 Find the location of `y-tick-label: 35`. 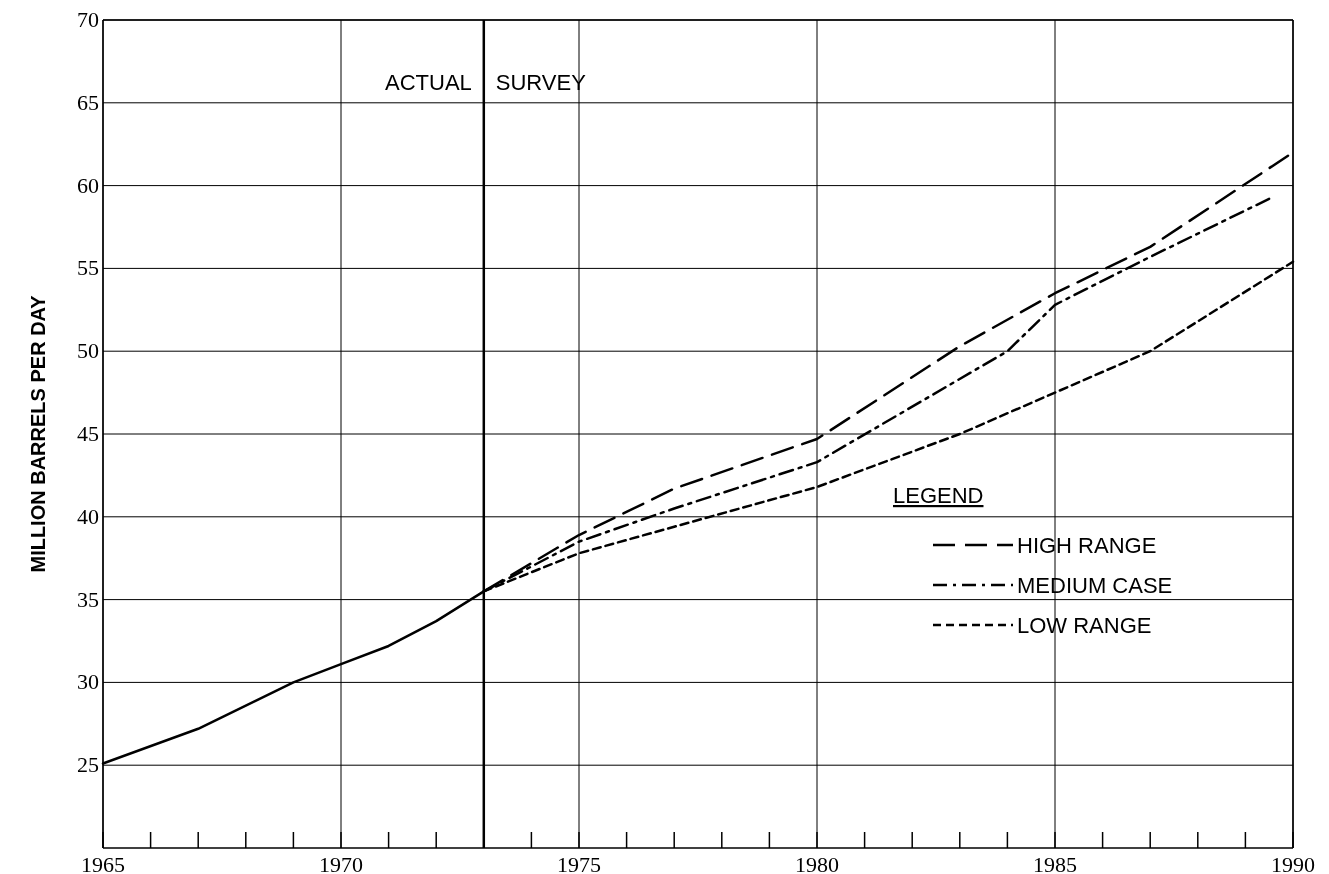

y-tick-label: 35 is located at coordinates (88, 599).